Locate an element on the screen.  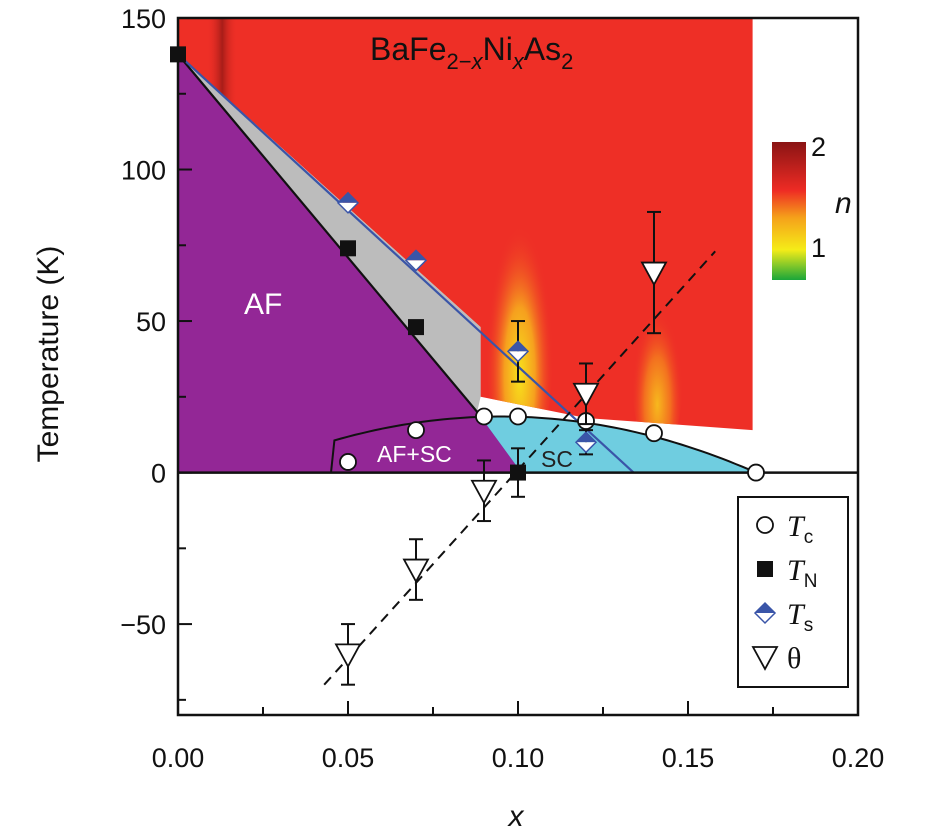
legend-label: θ is located at coordinates (794, 658).